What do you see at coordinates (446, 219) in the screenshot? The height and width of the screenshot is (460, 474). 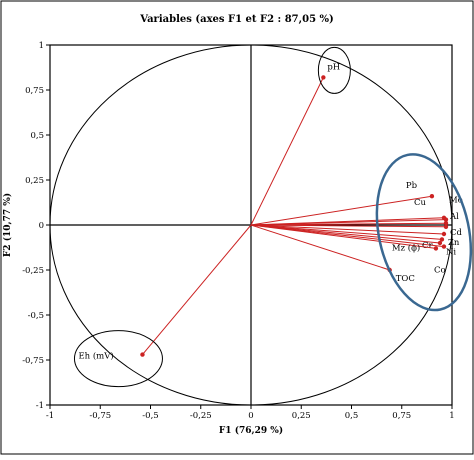 I see `point-mo` at bounding box center [446, 219].